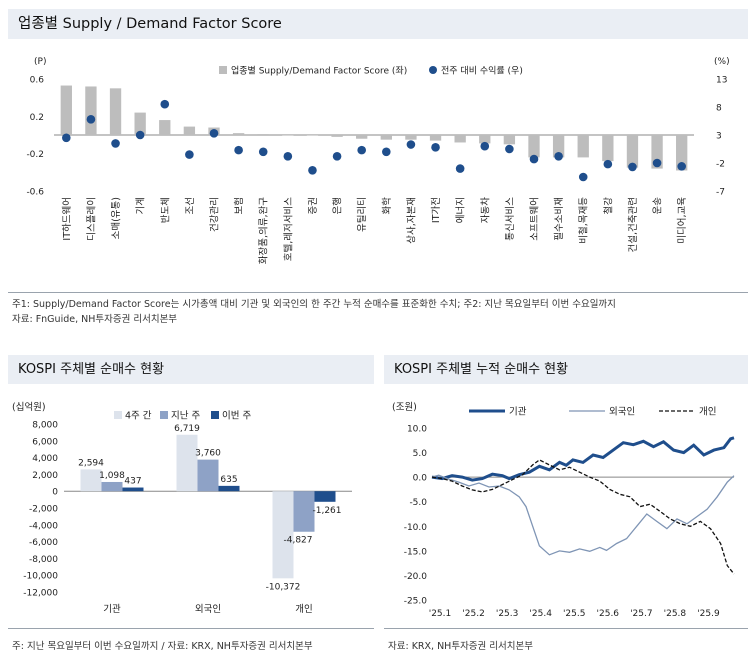 Image resolution: width=755 pixels, height=665 pixels. I want to click on divider, so click(378, 292).